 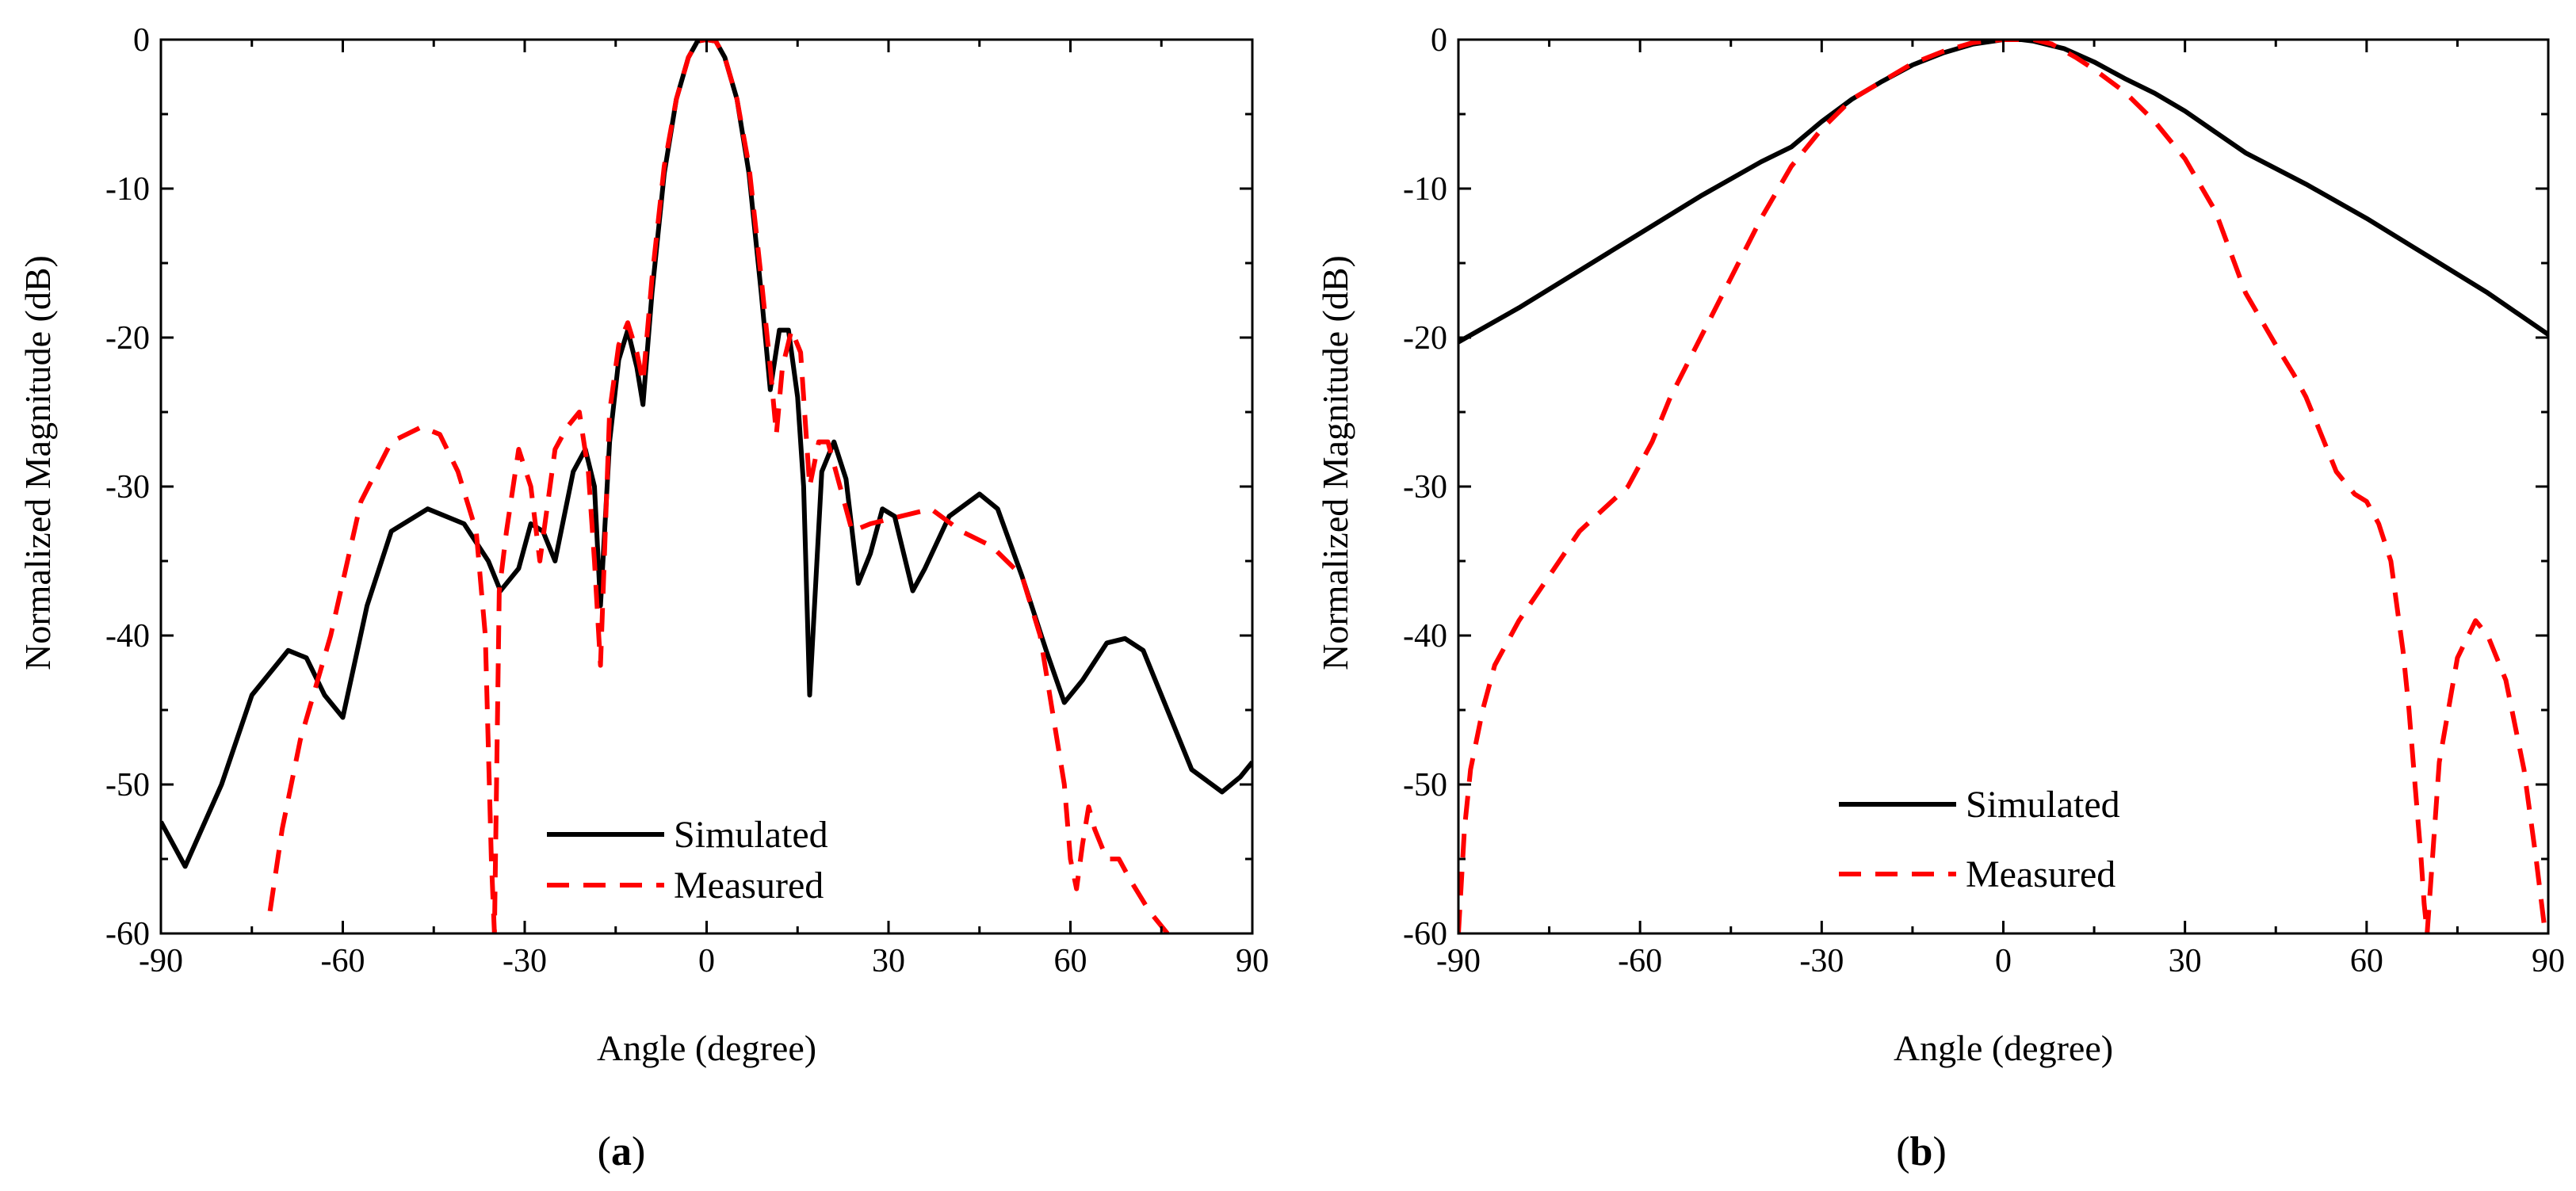 I want to click on panel-caption-letter: b, so click(x=1921, y=1151).